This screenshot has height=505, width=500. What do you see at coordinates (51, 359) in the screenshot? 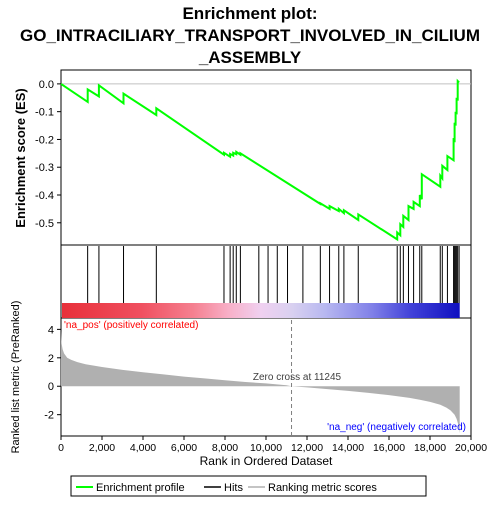
I see `metric-y-tick-label: 2` at bounding box center [51, 359].